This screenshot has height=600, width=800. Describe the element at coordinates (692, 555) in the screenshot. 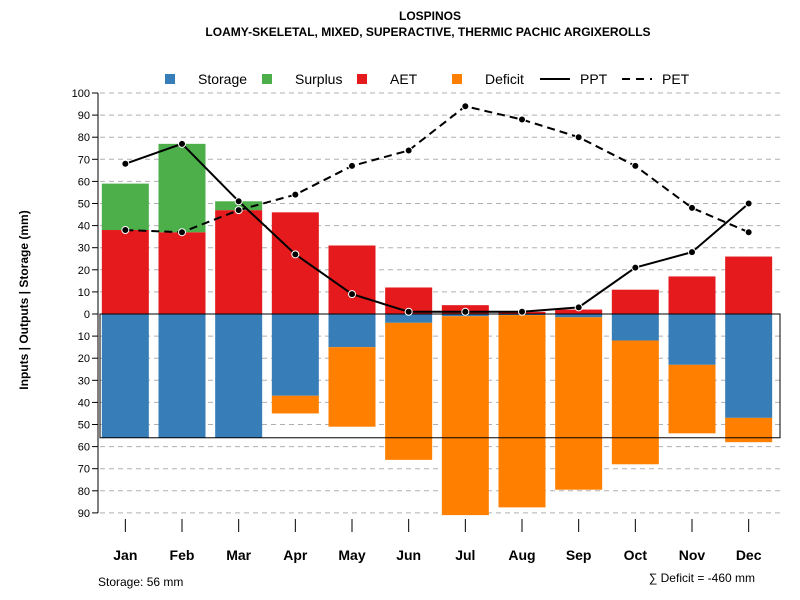

I see `x-tick-label: Nov` at that location.